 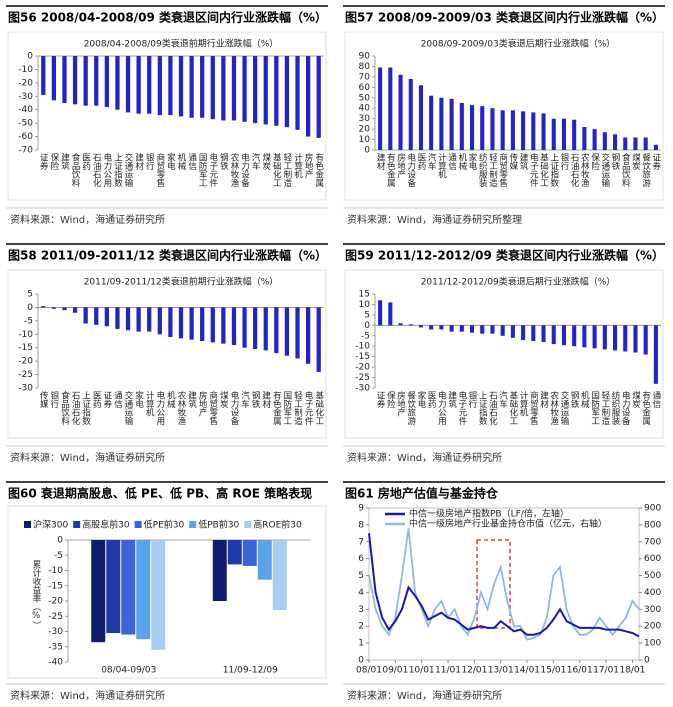 What do you see at coordinates (365, 88) in the screenshot?
I see `y-tick-label: 60` at bounding box center [365, 88].